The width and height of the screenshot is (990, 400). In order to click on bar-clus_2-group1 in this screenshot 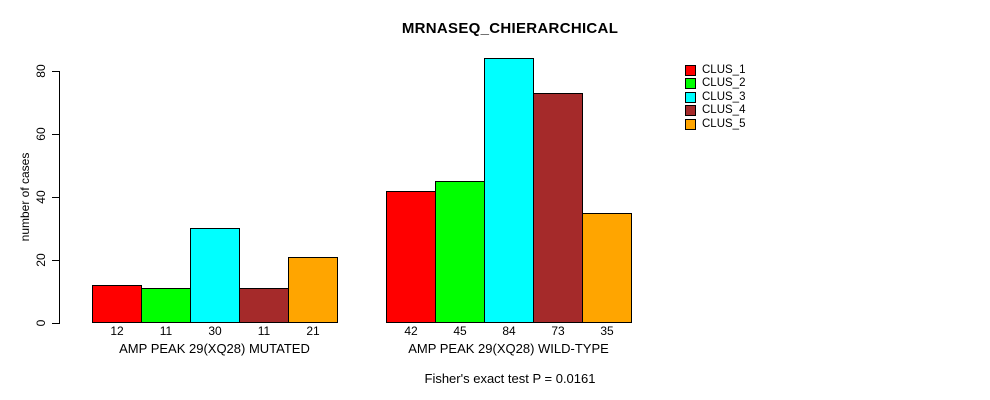, I will do `click(166, 305)`.